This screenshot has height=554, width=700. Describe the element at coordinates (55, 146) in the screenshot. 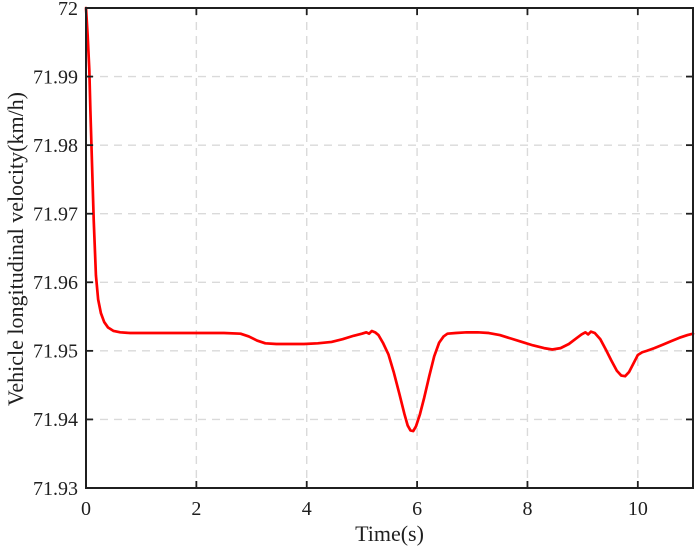

I see `y-tick-label-71.98: 71.98` at that location.